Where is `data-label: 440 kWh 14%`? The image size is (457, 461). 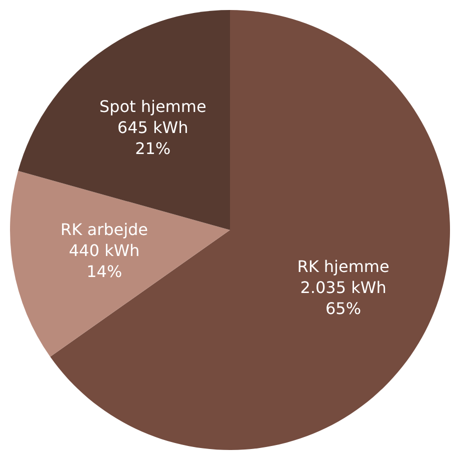
data-label: 440 kWh 14% is located at coordinates (104, 261).